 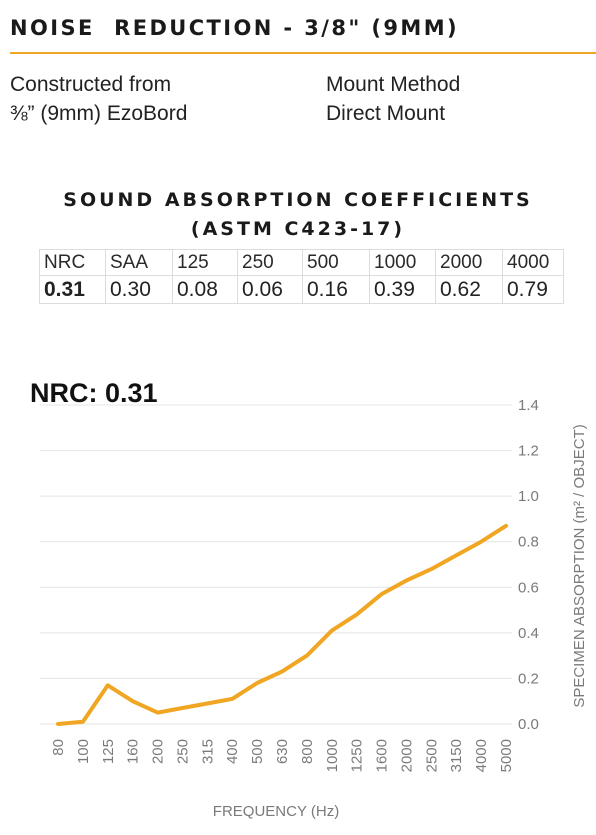 What do you see at coordinates (205, 262) in the screenshot?
I see `header-cell-125: 125` at bounding box center [205, 262].